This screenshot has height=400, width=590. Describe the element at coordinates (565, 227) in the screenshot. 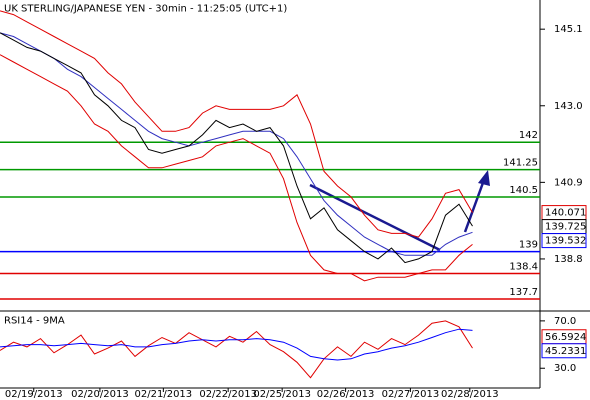

I see `price-badge-label: 139.725` at that location.